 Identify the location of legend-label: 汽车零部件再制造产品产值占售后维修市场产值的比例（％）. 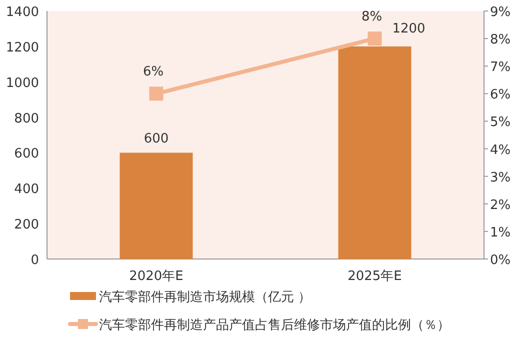
(274, 325).